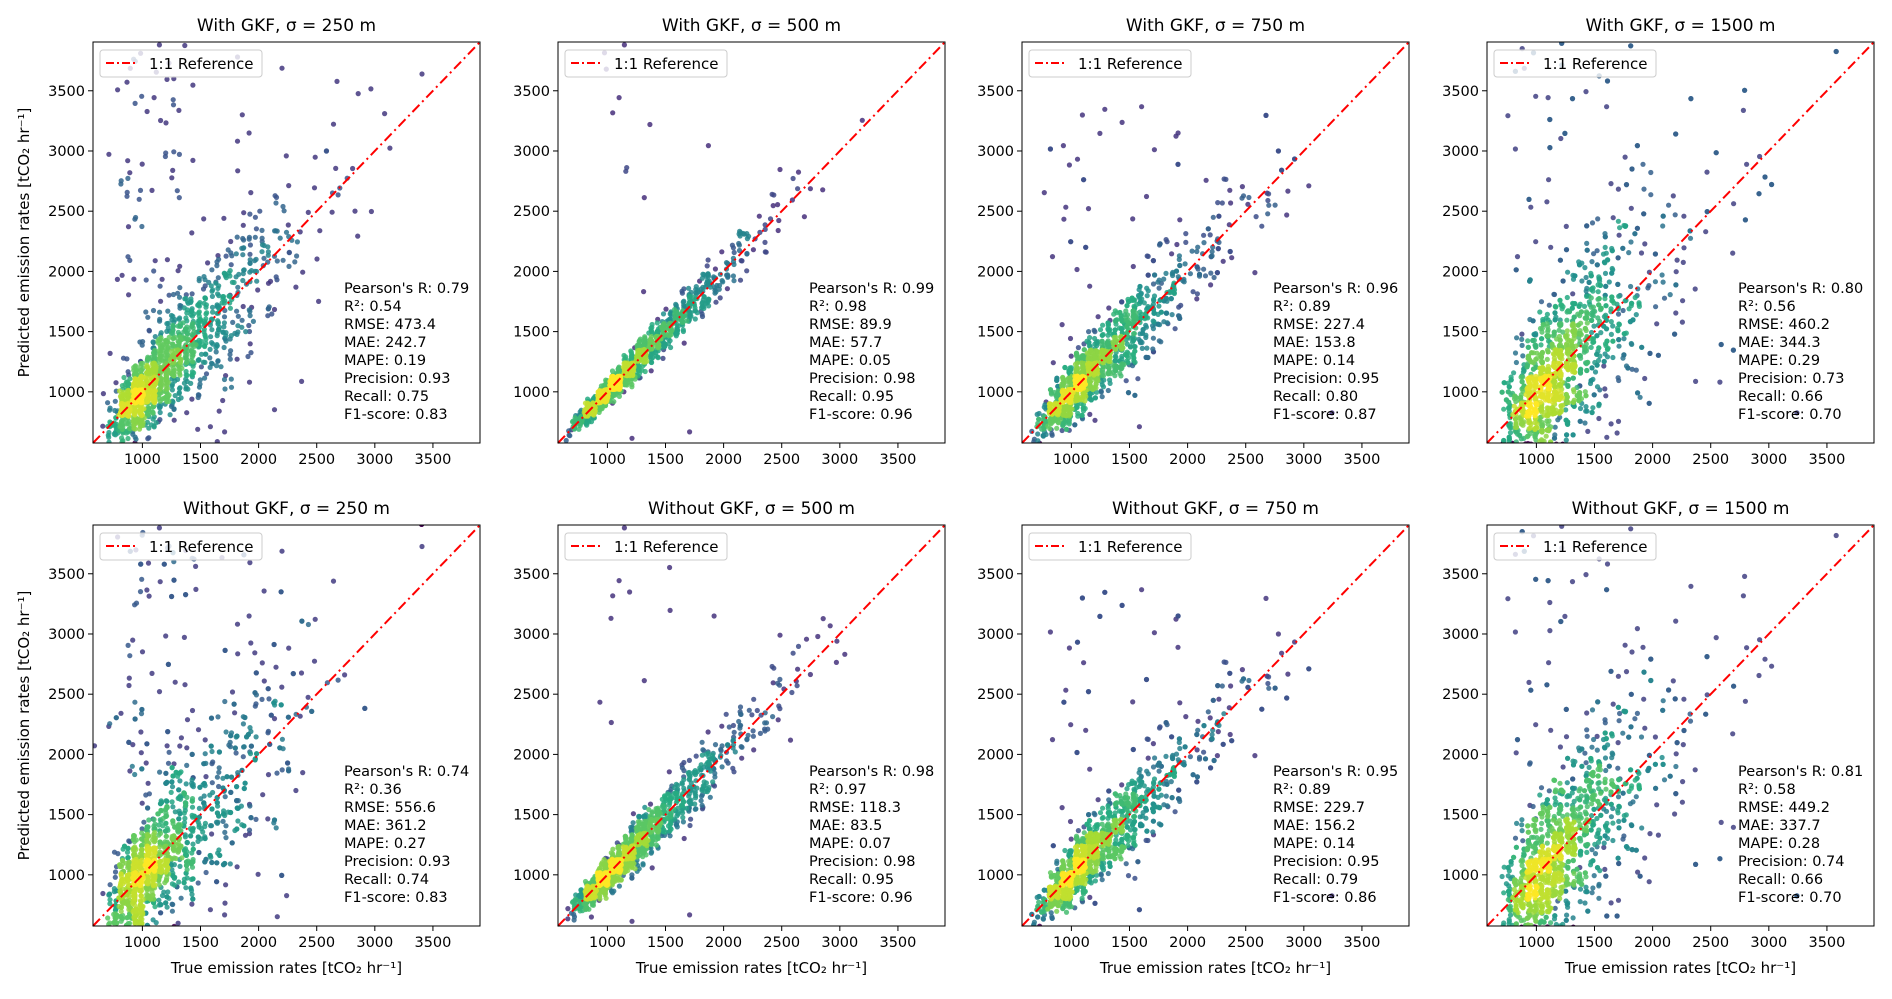 This screenshot has height=999, width=1892. Describe the element at coordinates (66, 333) in the screenshot. I see `y-tick-label: 1500` at that location.